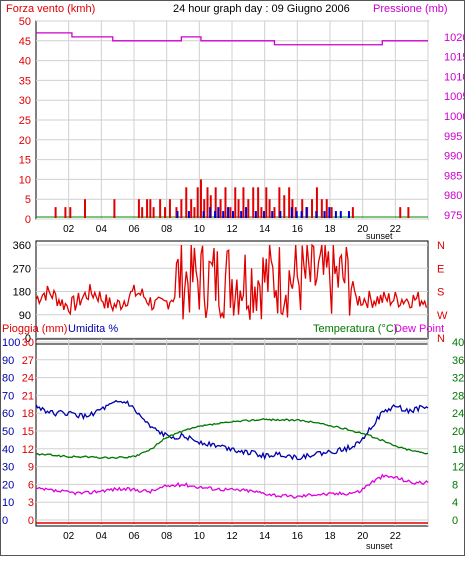 The height and width of the screenshot is (562, 465). I want to click on rain-tick-label: 12, so click(28, 450).